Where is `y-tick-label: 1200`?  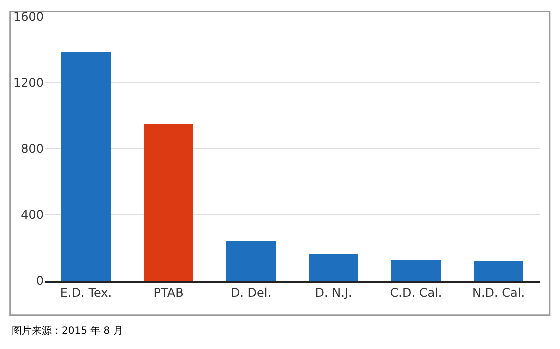
y-tick-label: 1200 is located at coordinates (28, 83).